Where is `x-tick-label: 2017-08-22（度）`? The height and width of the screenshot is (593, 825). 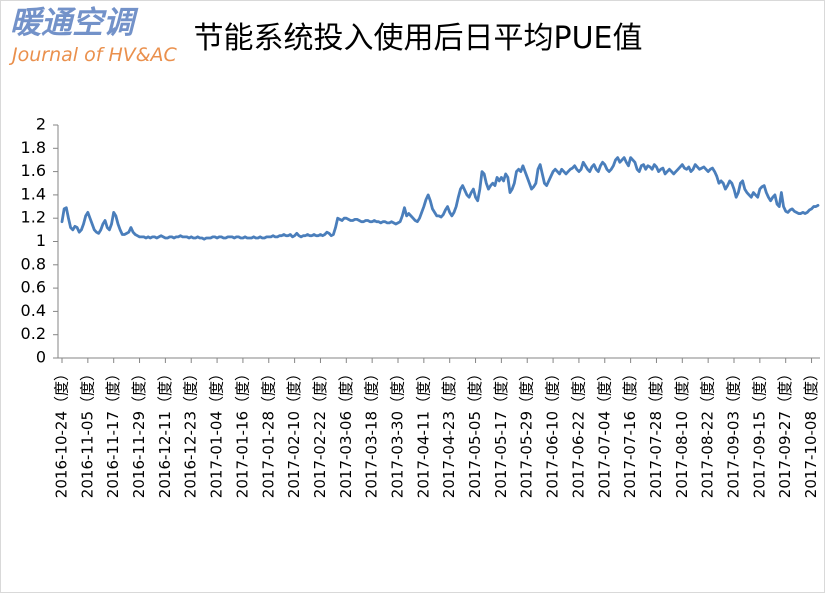
x-tick-label: 2017-08-22（度） is located at coordinates (708, 432).